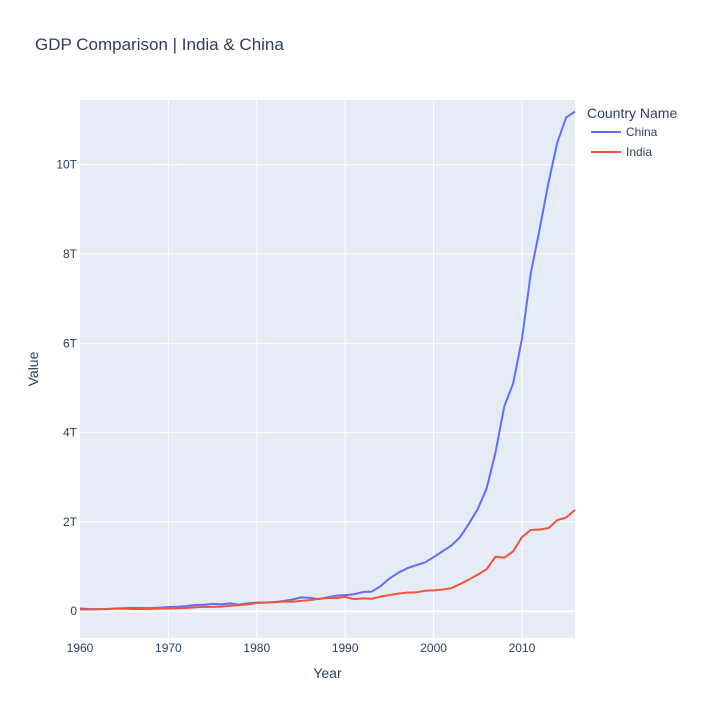  Describe the element at coordinates (256, 648) in the screenshot. I see `x-tick-label: 1980` at that location.